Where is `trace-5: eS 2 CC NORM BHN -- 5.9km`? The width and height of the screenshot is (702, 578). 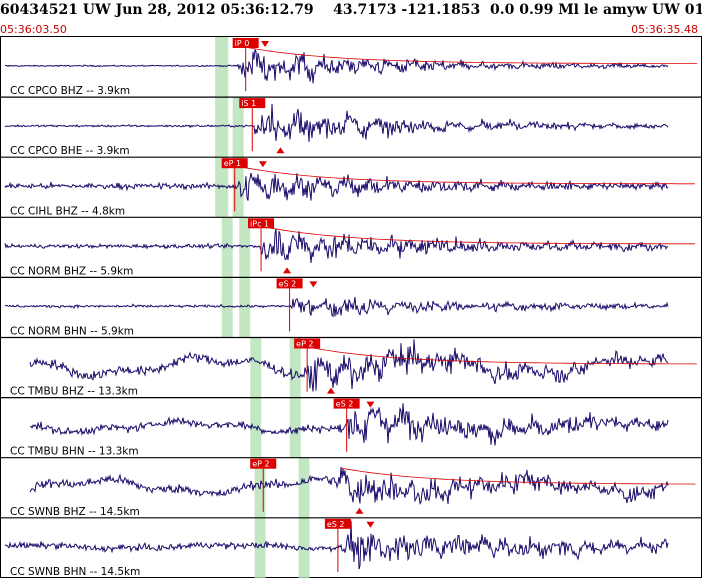
trace-5: eS 2 CC NORM BHN -- 5.9km is located at coordinates (351, 307).